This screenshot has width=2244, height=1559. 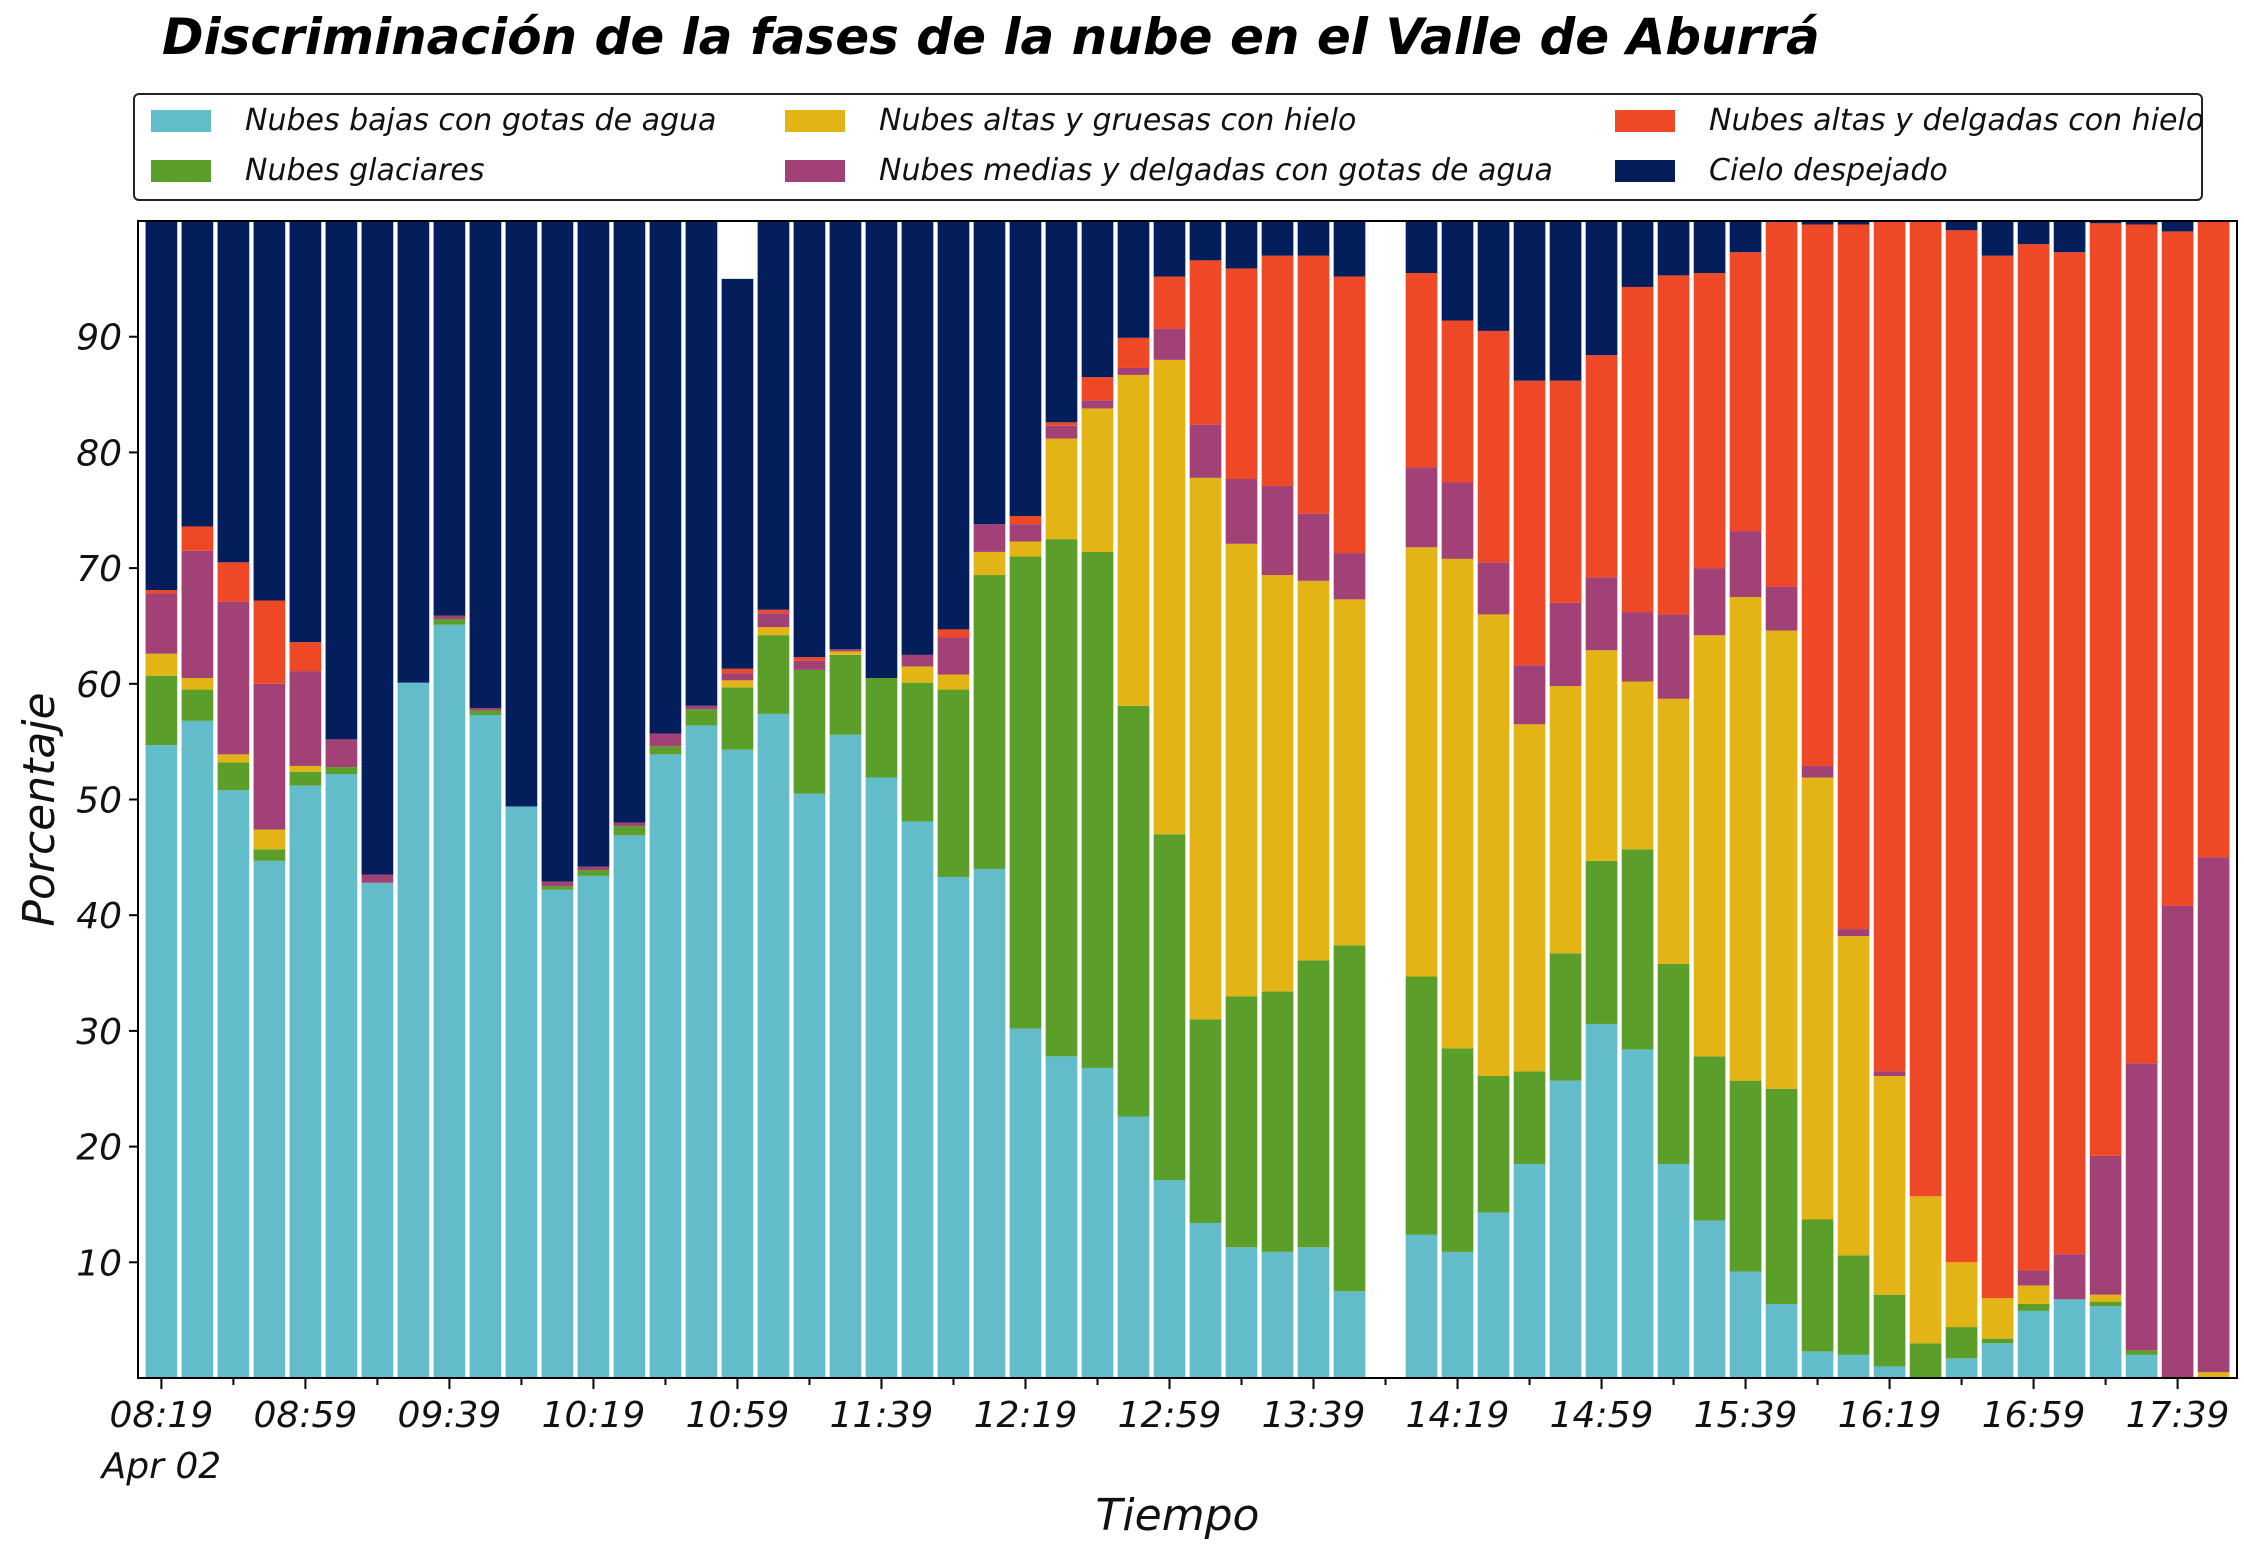 I want to click on x-tick-label: 14:19, so click(x=1458, y=1415).